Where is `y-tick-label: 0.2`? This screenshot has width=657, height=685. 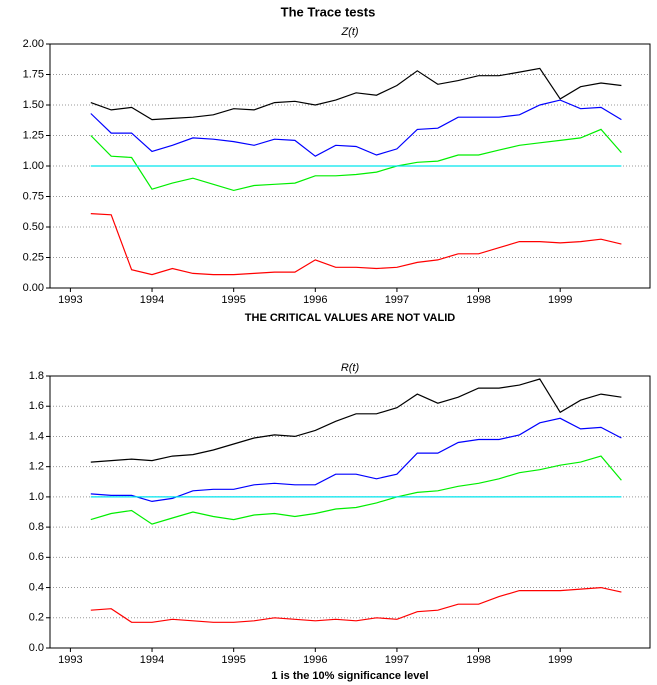 y-tick-label: 0.2 is located at coordinates (36, 618).